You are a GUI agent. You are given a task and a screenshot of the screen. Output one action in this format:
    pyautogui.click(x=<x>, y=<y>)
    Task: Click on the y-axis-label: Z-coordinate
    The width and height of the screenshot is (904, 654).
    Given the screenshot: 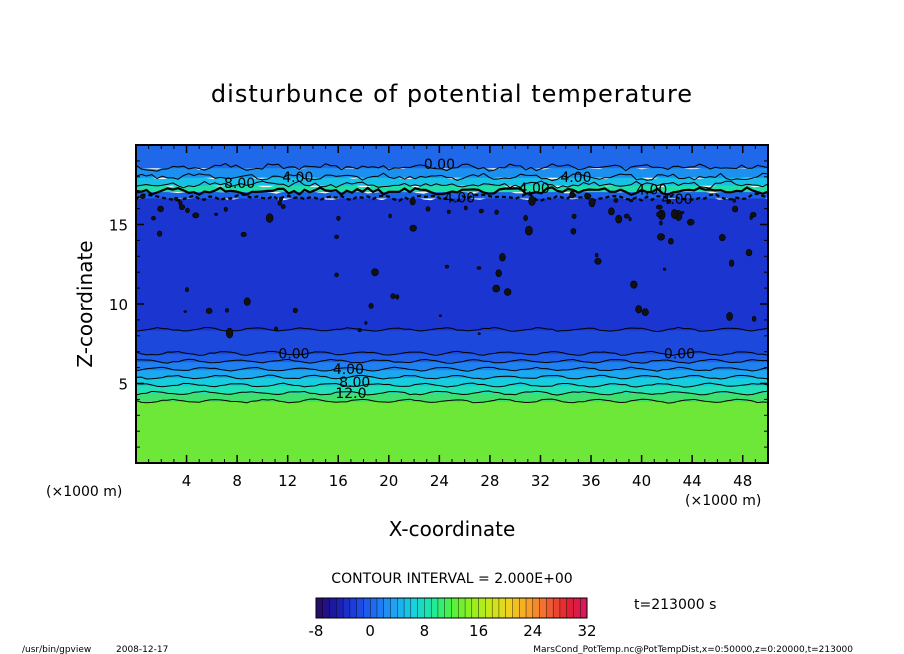 What is the action you would take?
    pyautogui.click(x=85, y=303)
    